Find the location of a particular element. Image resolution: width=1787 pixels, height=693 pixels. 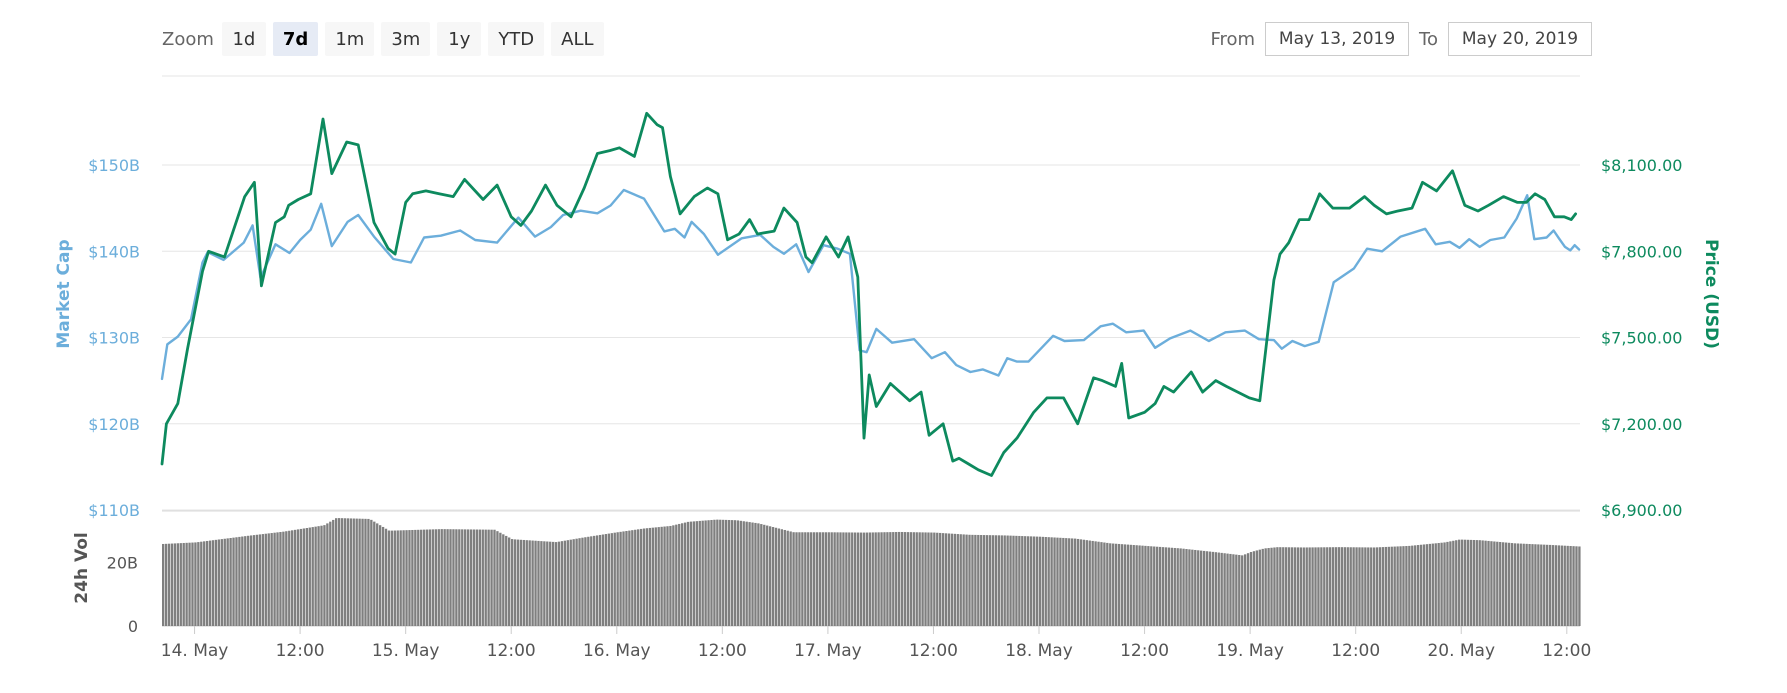

zoom-1d-button: 1d is located at coordinates (243, 39).